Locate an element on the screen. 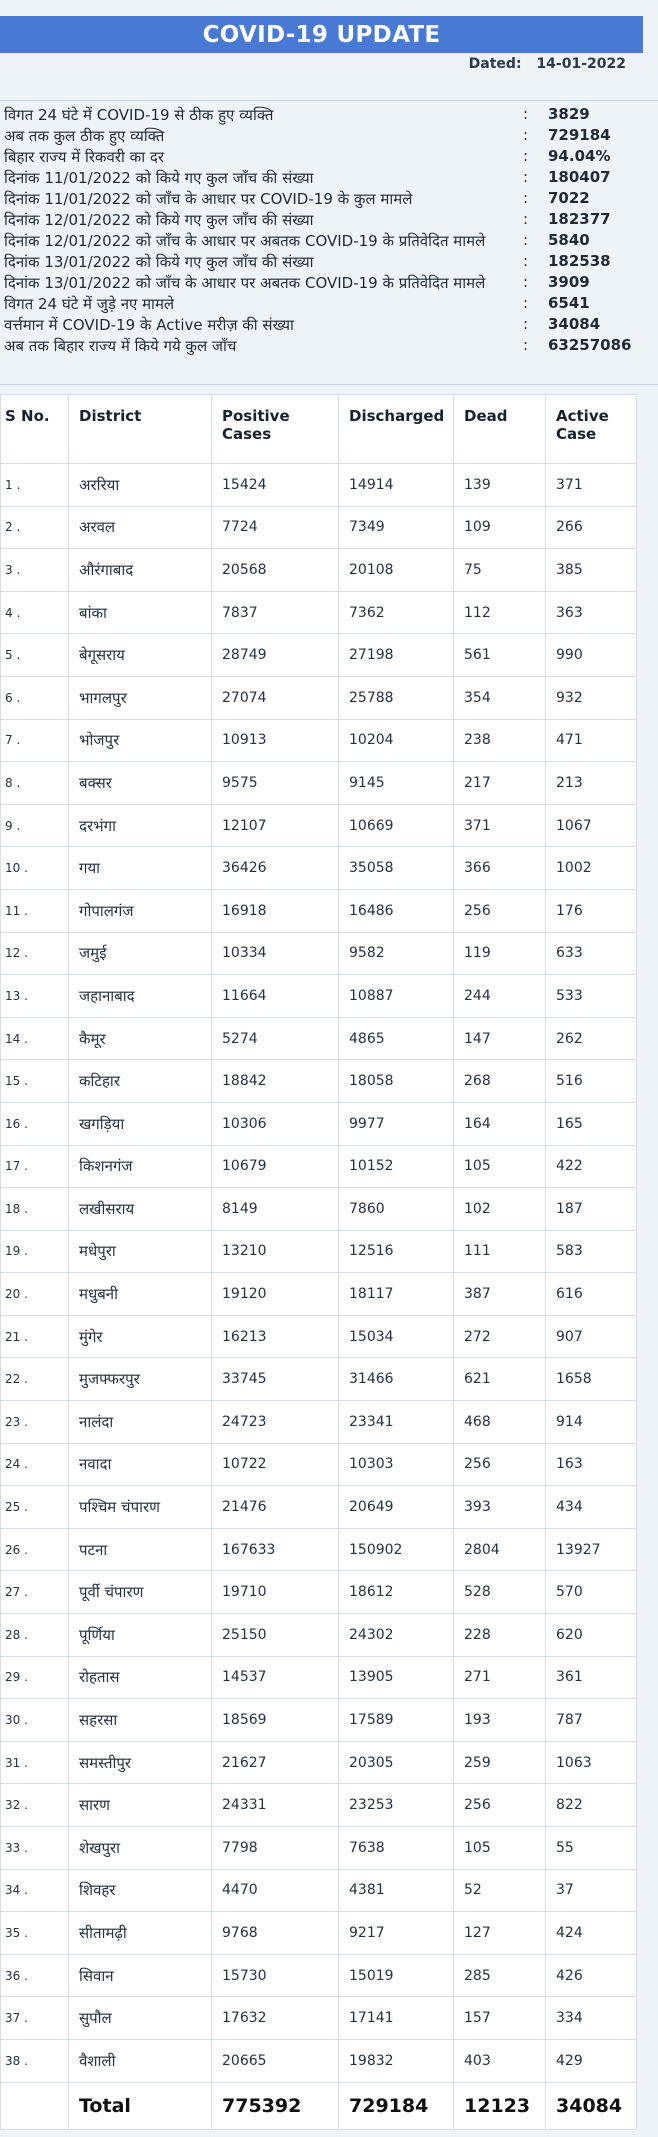 The width and height of the screenshot is (658, 2137). cell-sno: 30 . is located at coordinates (34, 1720).